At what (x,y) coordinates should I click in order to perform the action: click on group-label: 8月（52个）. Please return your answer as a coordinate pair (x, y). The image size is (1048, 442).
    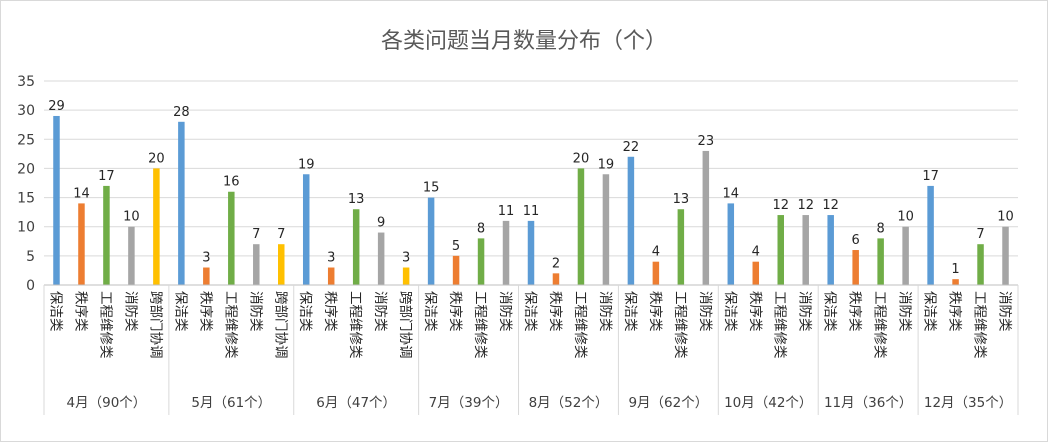
    Looking at the image, I should click on (569, 403).